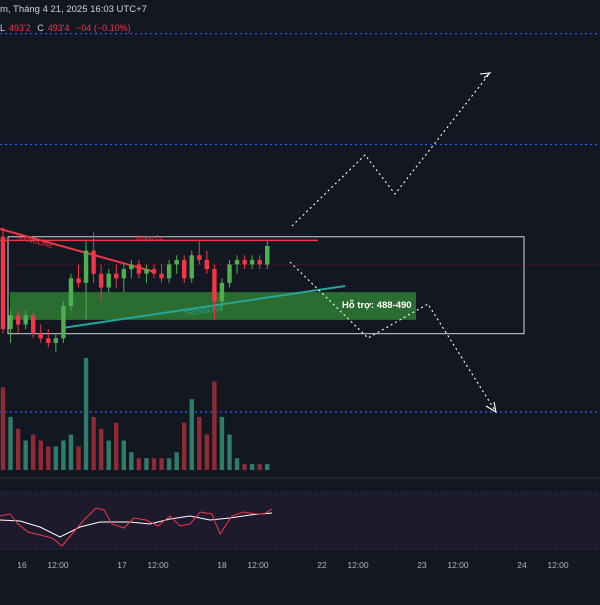  What do you see at coordinates (222, 565) in the screenshot?
I see `x-tick-label: 18` at bounding box center [222, 565].